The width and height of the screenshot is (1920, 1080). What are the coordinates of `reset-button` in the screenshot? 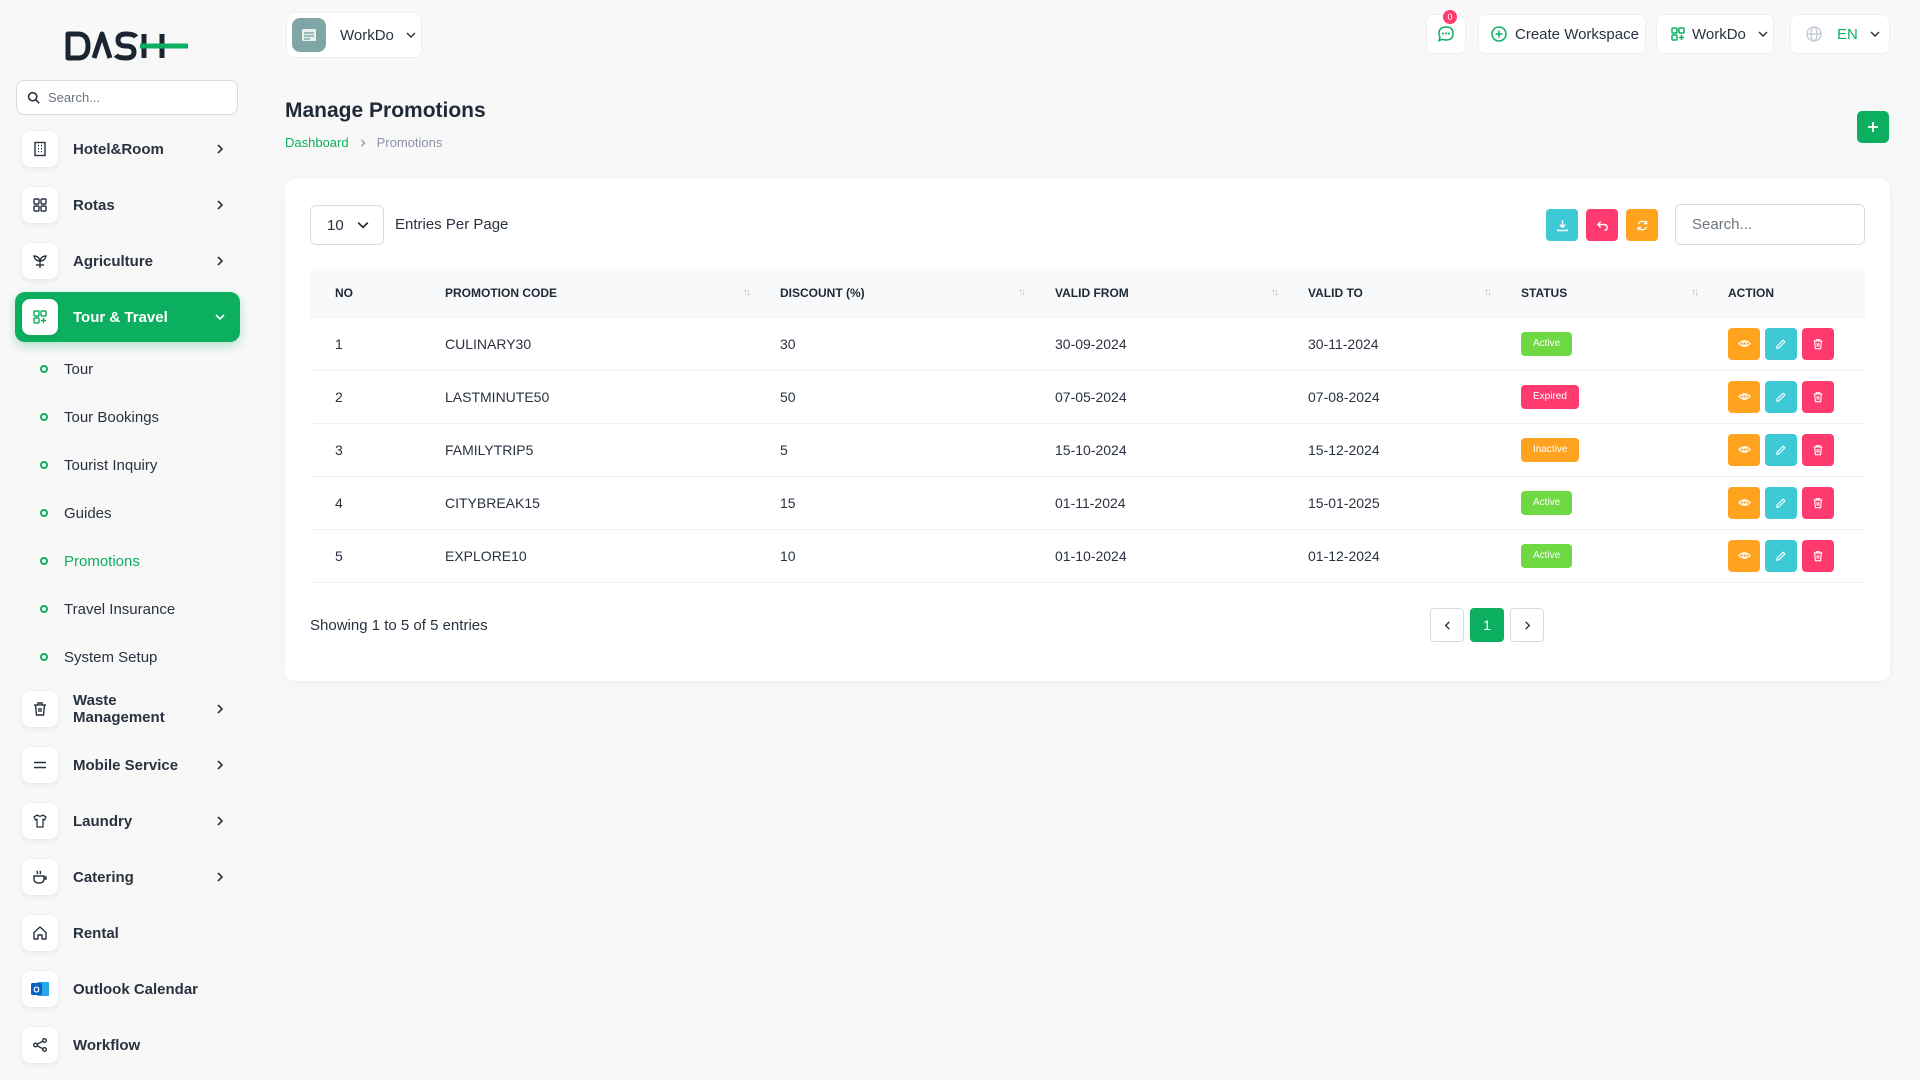 It's located at (1602, 225).